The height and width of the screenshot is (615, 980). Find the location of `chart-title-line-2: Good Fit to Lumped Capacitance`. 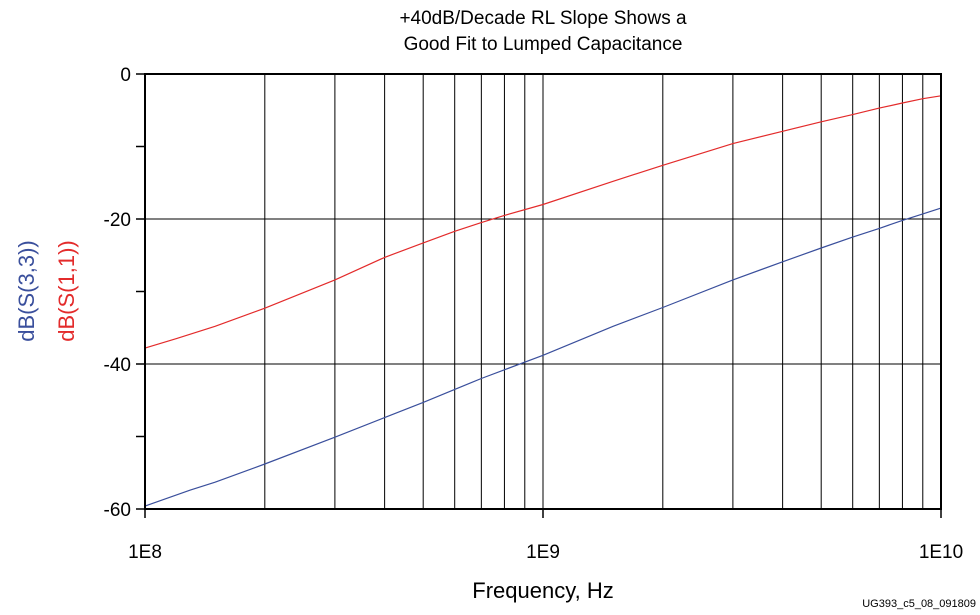

chart-title-line-2: Good Fit to Lumped Capacitance is located at coordinates (543, 44).